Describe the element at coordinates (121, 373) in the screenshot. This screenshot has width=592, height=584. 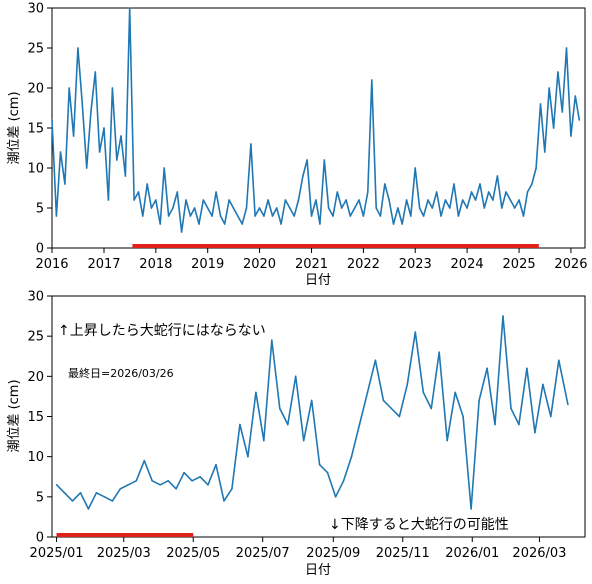
I see `annotation-last-date: 最終日=2026/03/26` at that location.